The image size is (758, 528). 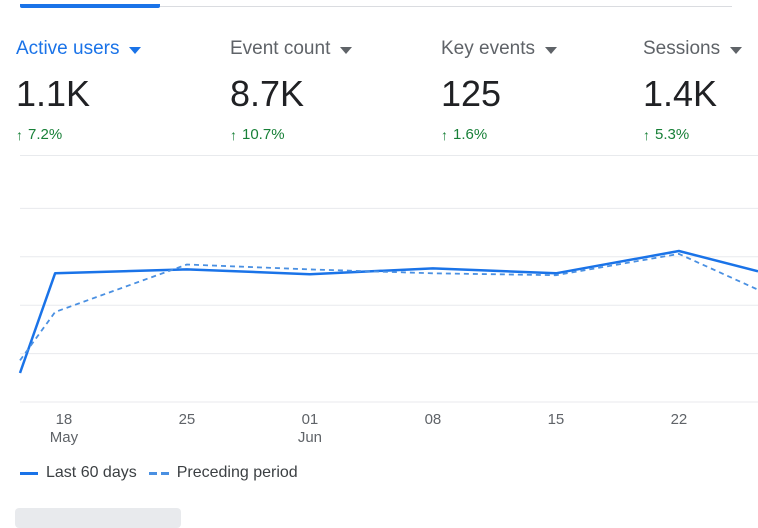 I want to click on metrics-divider, so click(x=389, y=155).